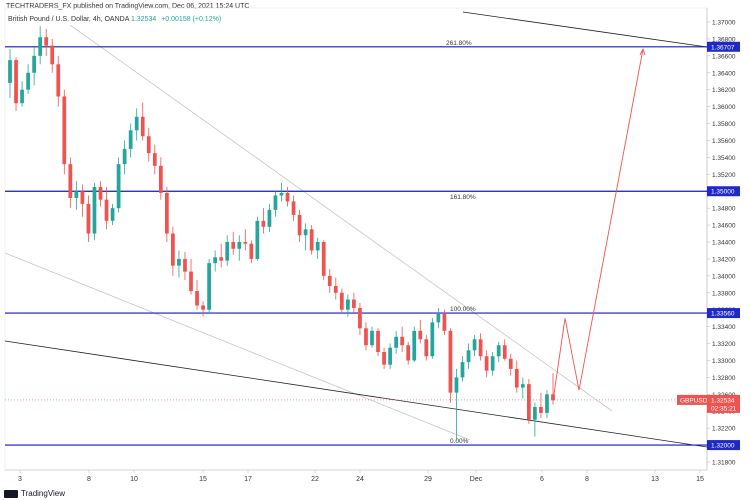 The width and height of the screenshot is (750, 500). I want to click on y-tick-label: 1.31800, so click(724, 463).